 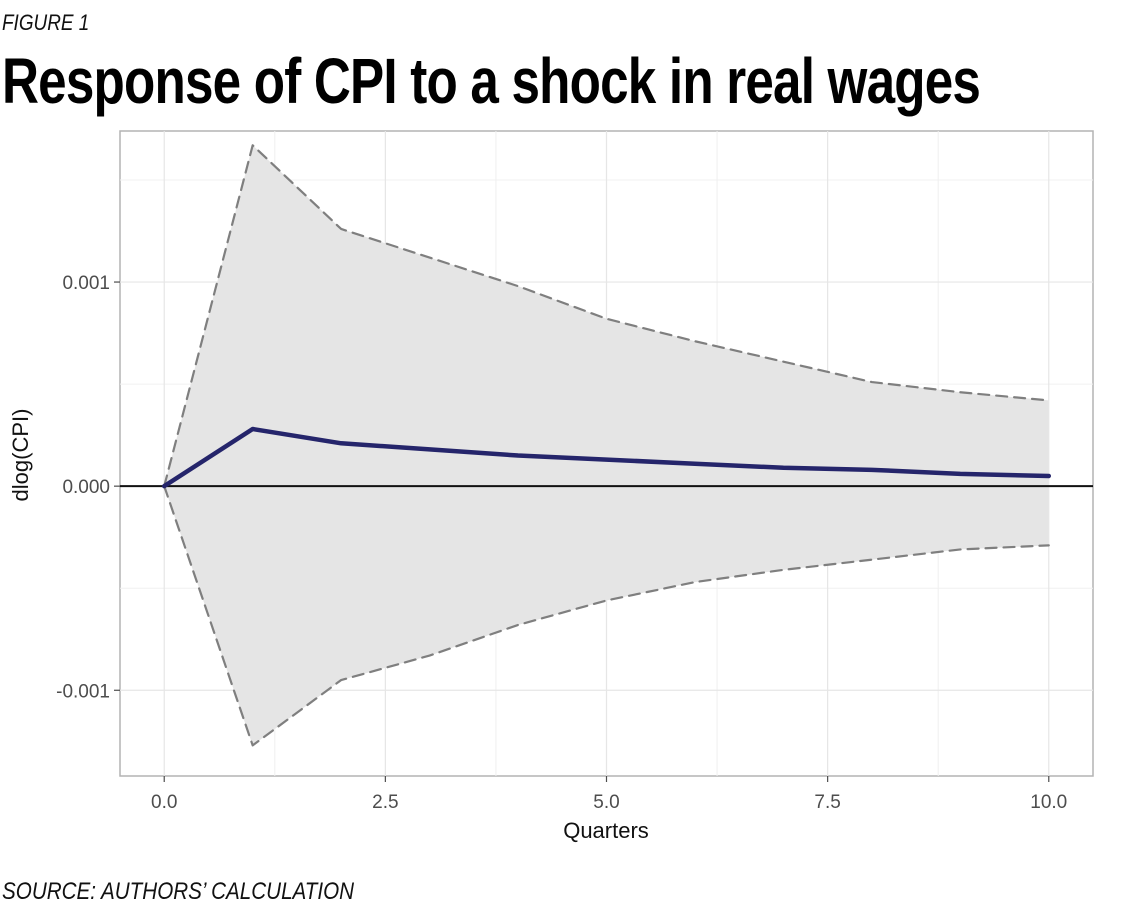 What do you see at coordinates (491, 81) in the screenshot?
I see `chart-title: Response of CPI to a shock in real wages` at bounding box center [491, 81].